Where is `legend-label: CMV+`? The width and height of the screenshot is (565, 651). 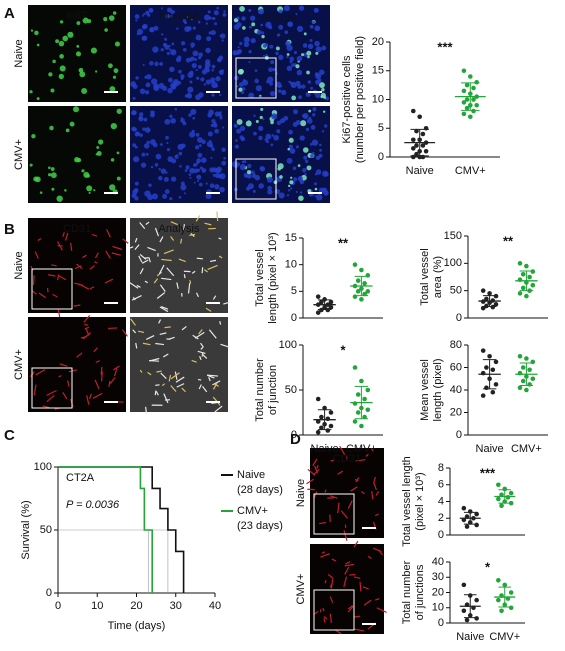 legend-label: CMV+ is located at coordinates (252, 511).